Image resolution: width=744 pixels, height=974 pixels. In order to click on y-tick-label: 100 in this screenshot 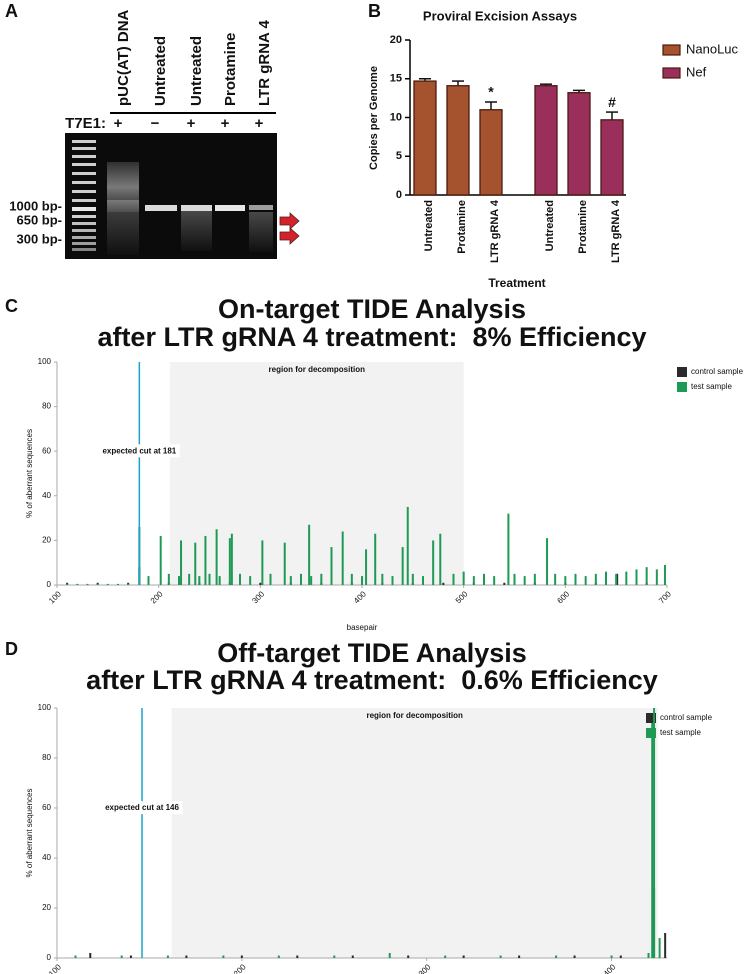, I will do `click(45, 361)`.